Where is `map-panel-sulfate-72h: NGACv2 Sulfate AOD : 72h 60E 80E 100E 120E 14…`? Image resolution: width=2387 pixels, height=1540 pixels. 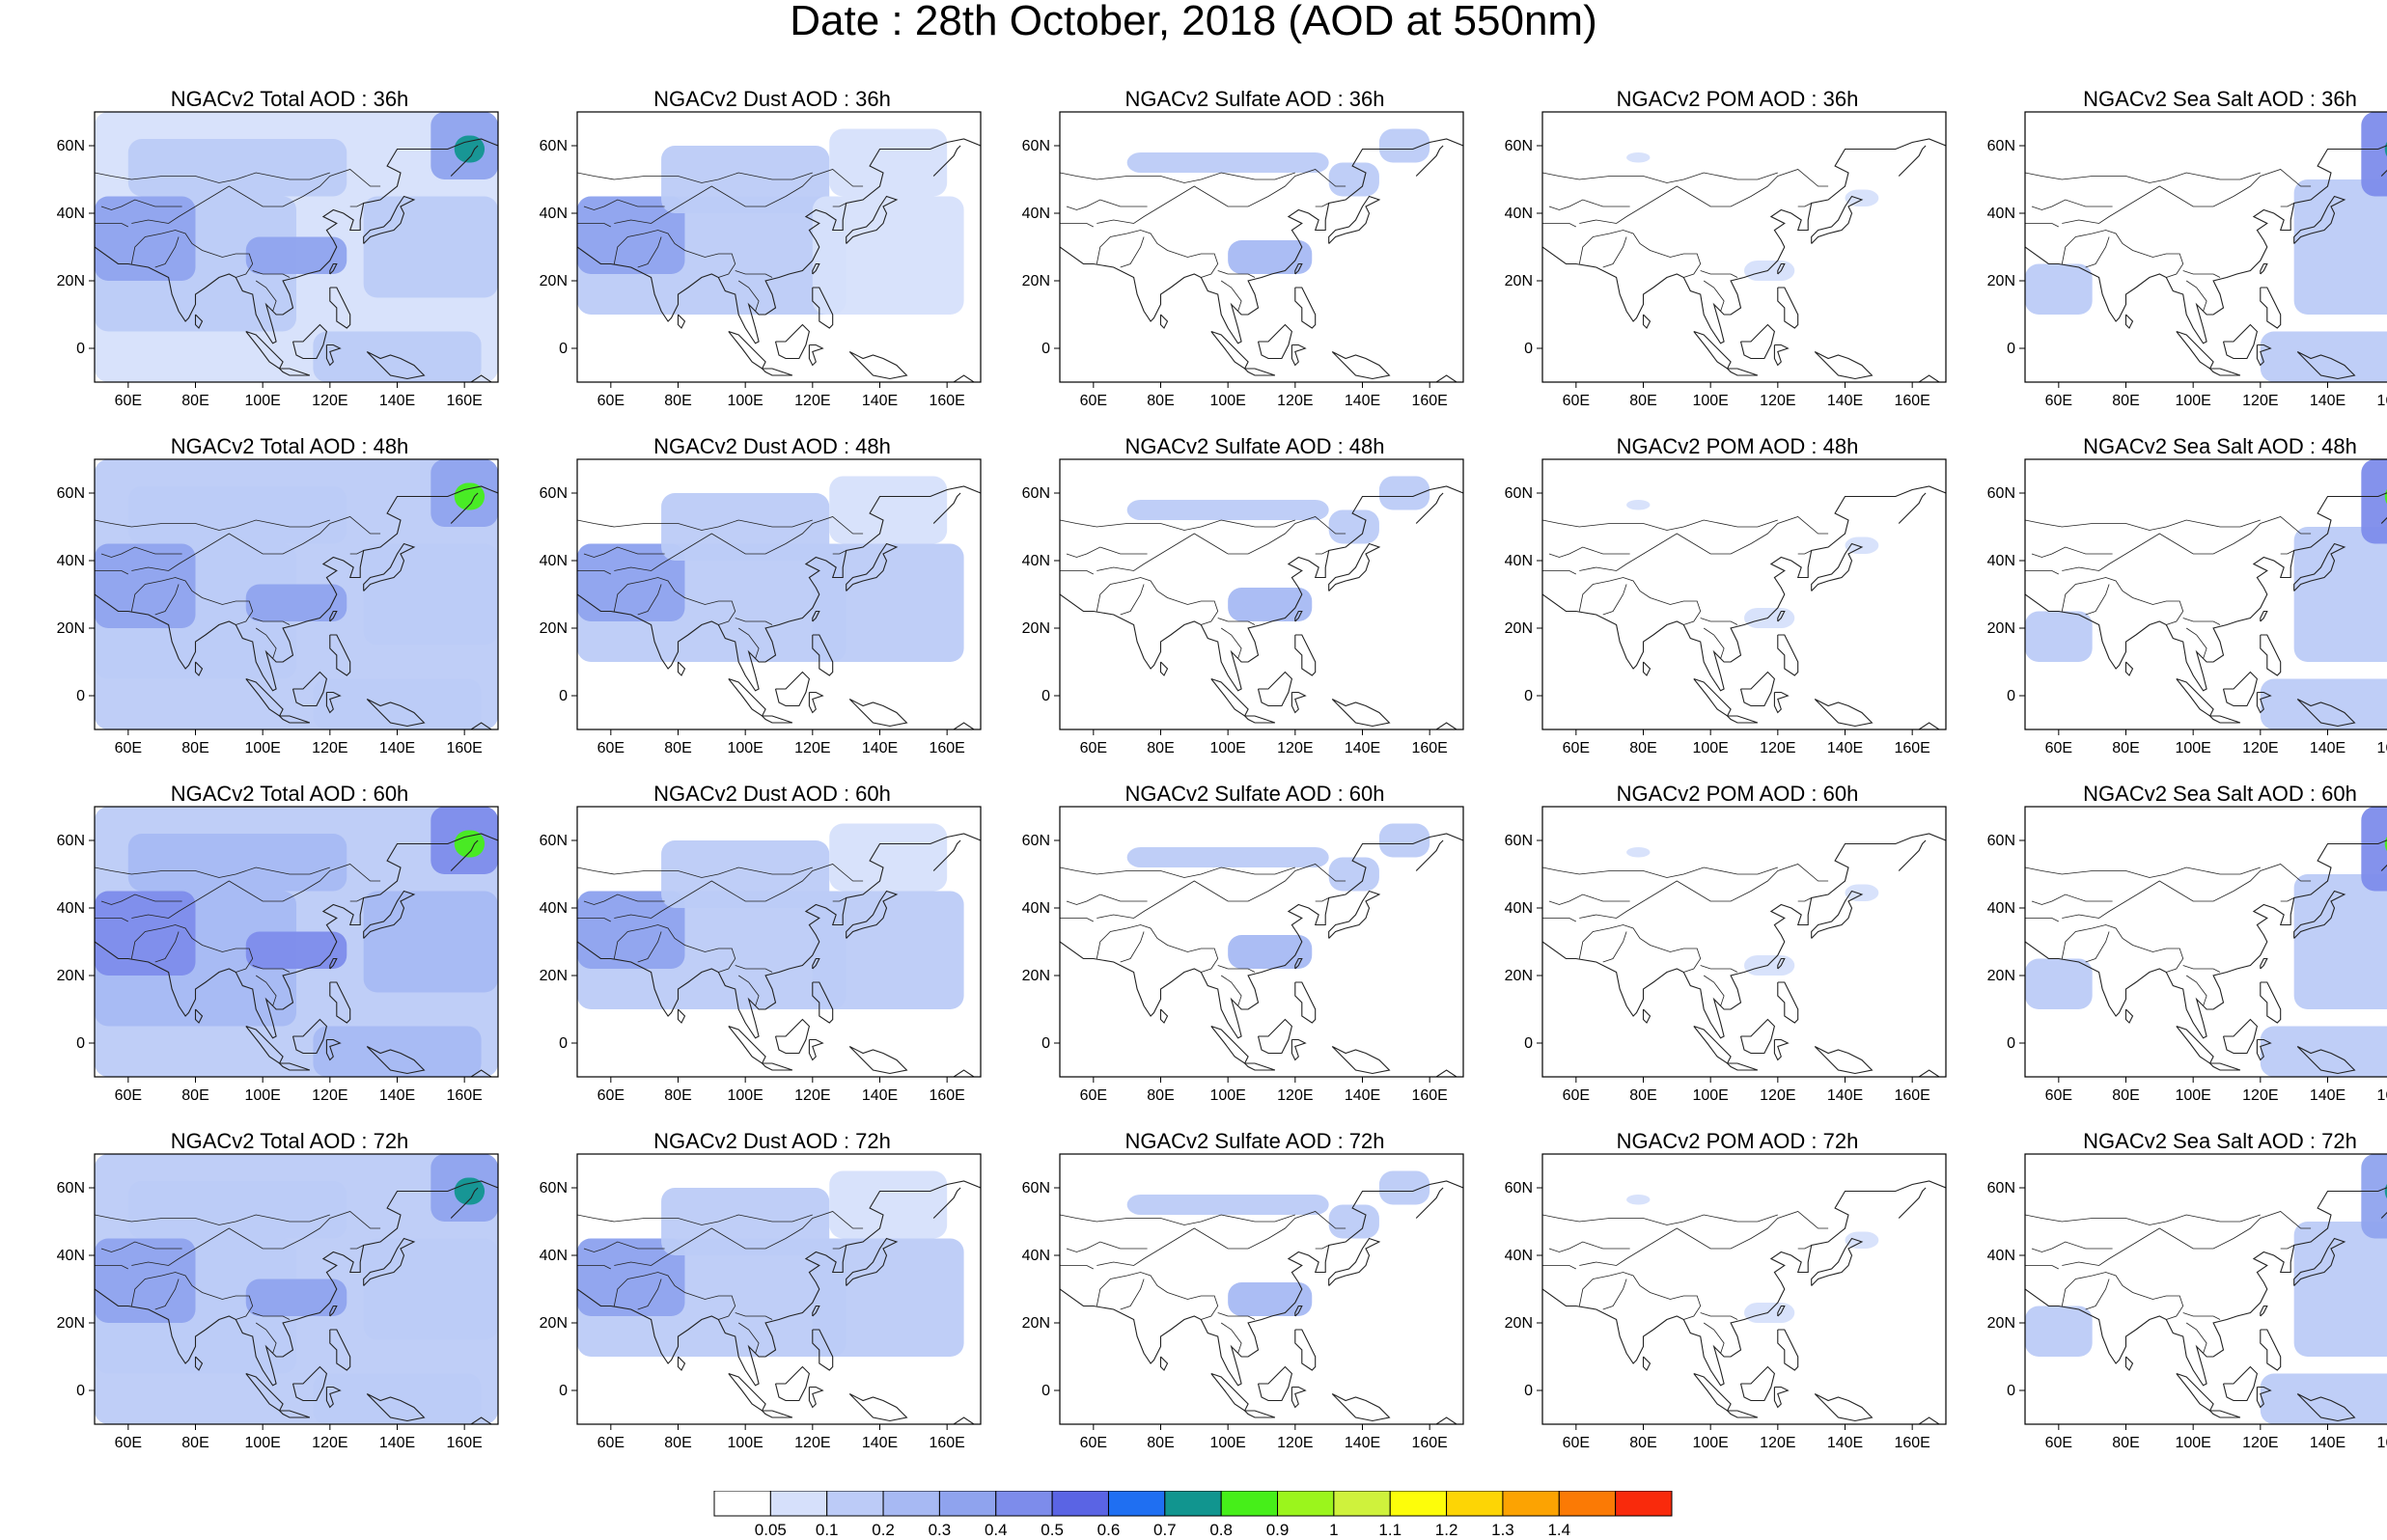
map-panel-sulfate-72h: NGACv2 Sulfate AOD : 72h 60E 80E 100E 120E 14… is located at coordinates (1254, 1293).